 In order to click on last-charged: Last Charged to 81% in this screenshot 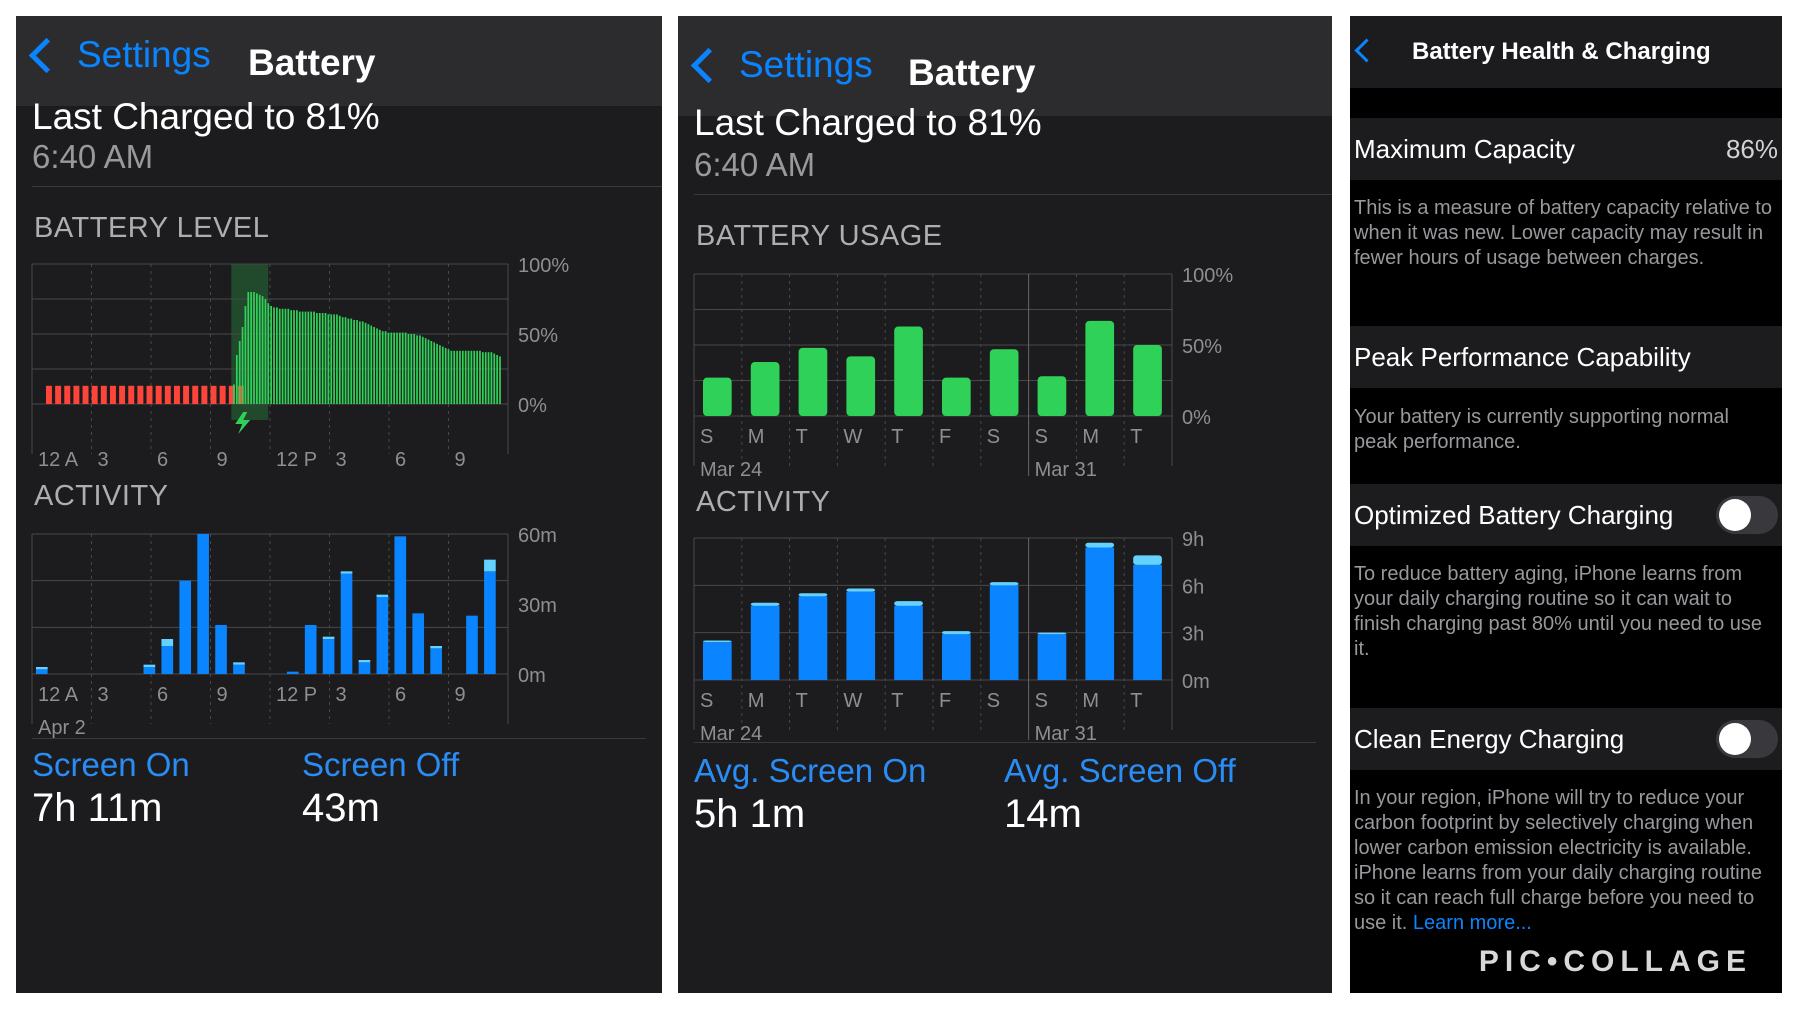, I will do `click(206, 116)`.